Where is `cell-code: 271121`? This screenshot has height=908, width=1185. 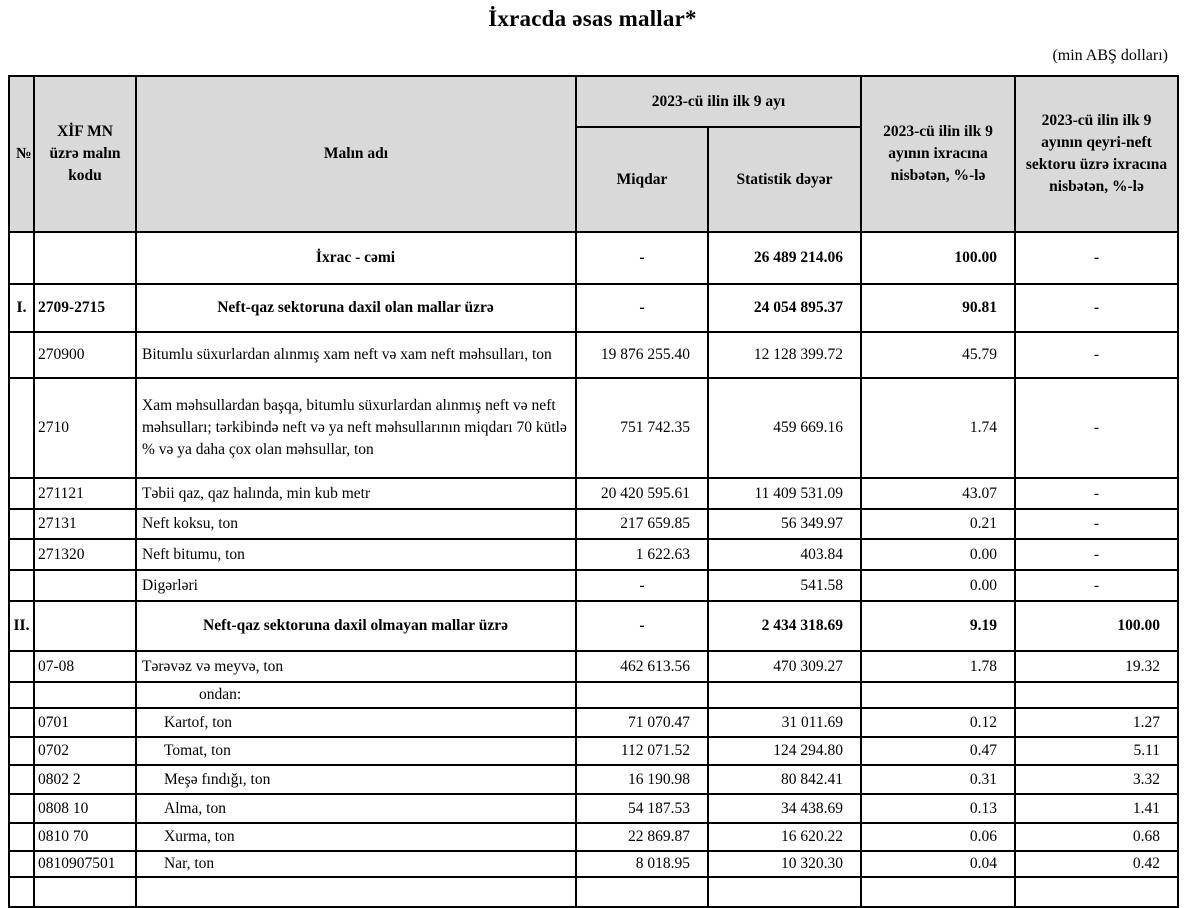
cell-code: 271121 is located at coordinates (85, 493).